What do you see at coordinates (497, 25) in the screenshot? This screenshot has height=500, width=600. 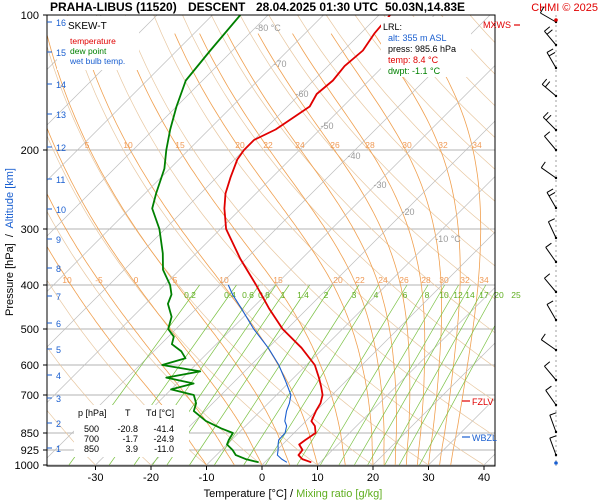 I see `mxws-label: MXWS` at bounding box center [497, 25].